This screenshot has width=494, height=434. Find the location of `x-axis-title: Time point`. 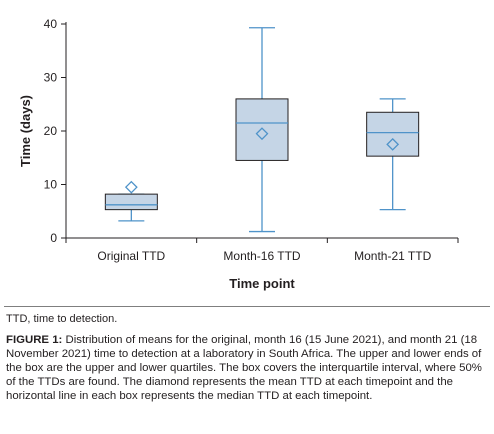

x-axis-title: Time point is located at coordinates (262, 283).